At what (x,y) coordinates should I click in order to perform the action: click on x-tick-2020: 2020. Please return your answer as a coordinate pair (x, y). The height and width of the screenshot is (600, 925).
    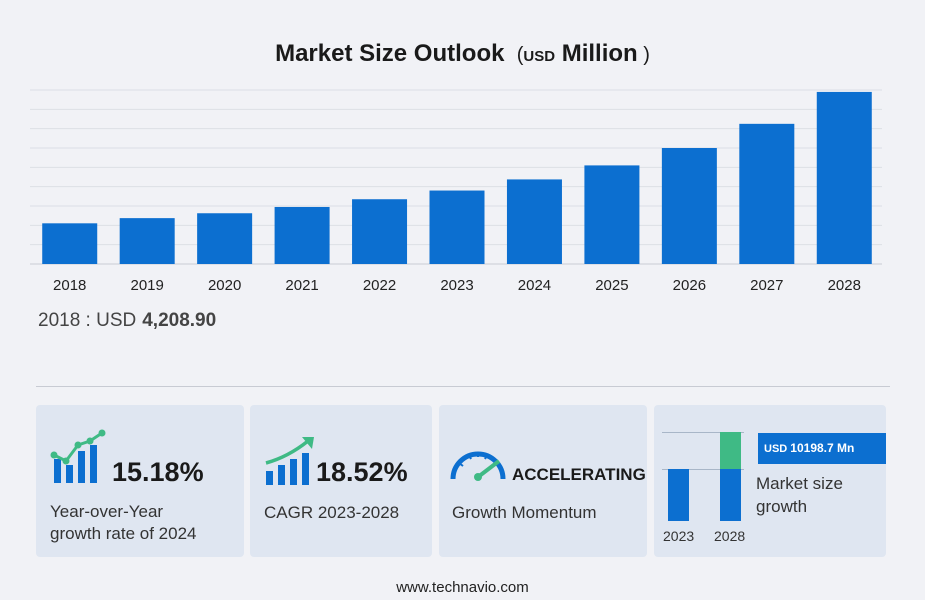
    Looking at the image, I should click on (224, 285).